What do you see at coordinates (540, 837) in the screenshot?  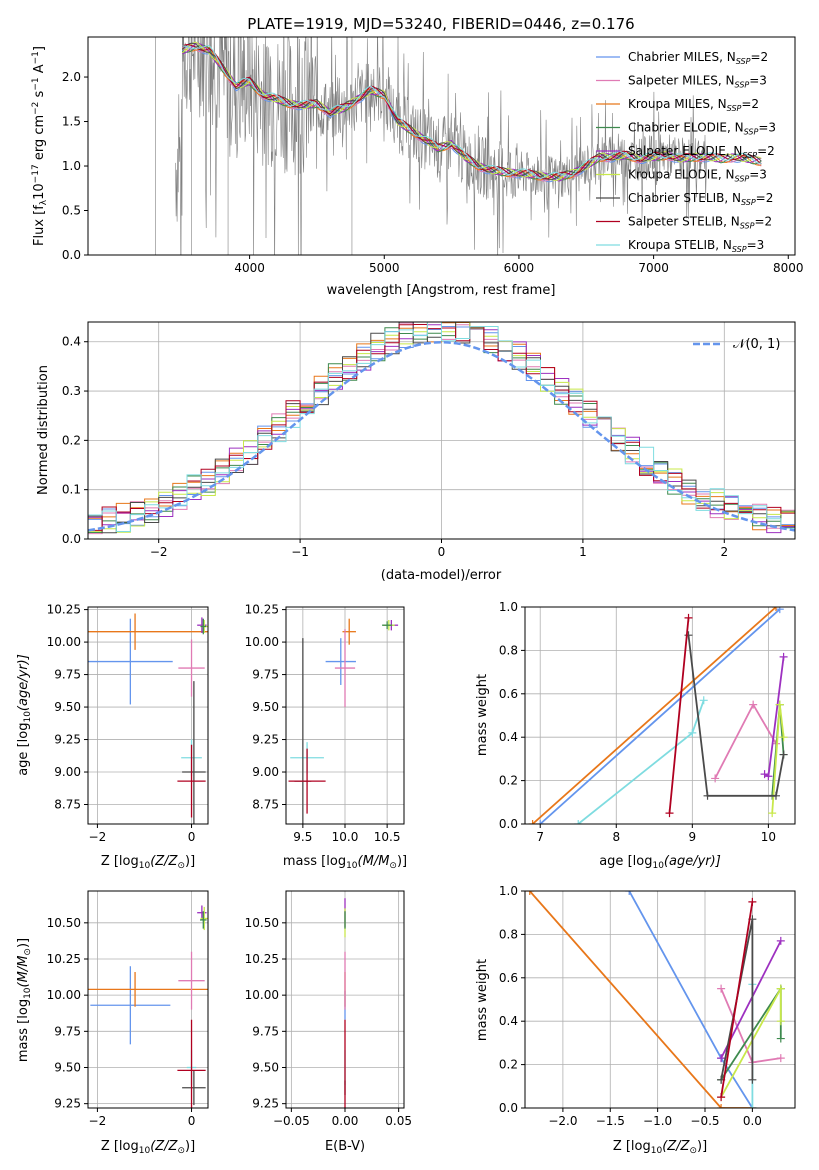 I see `x-tick-label: 7` at bounding box center [540, 837].